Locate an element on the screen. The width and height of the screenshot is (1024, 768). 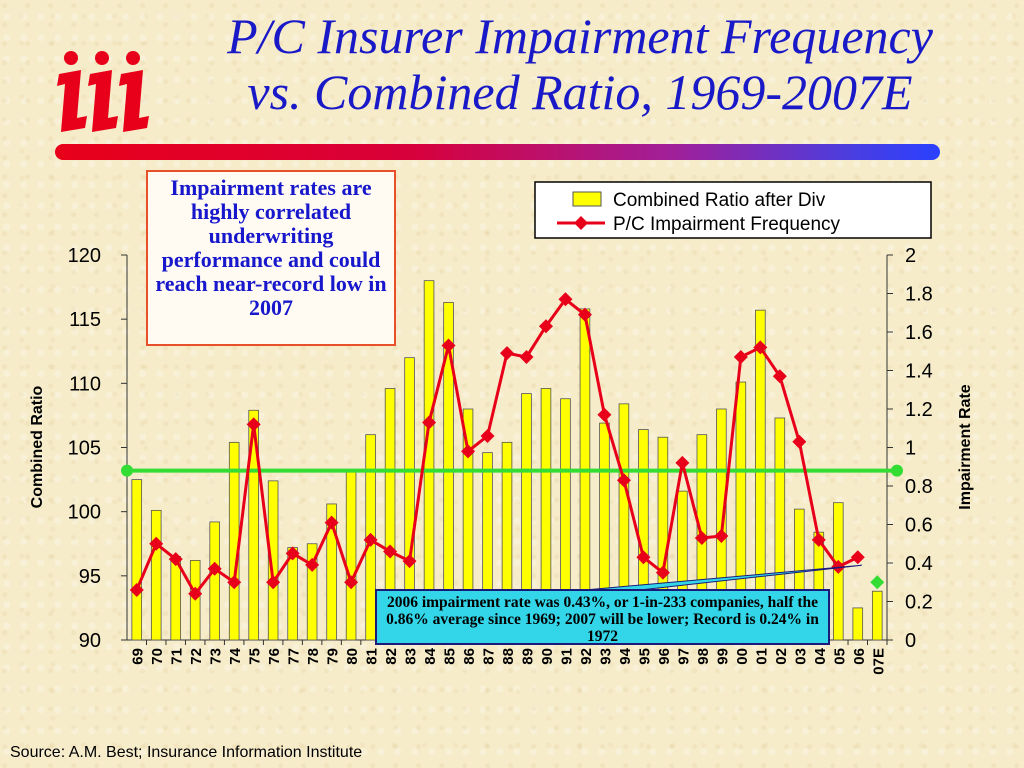
right-tick-label: 0 is located at coordinates (910, 641).